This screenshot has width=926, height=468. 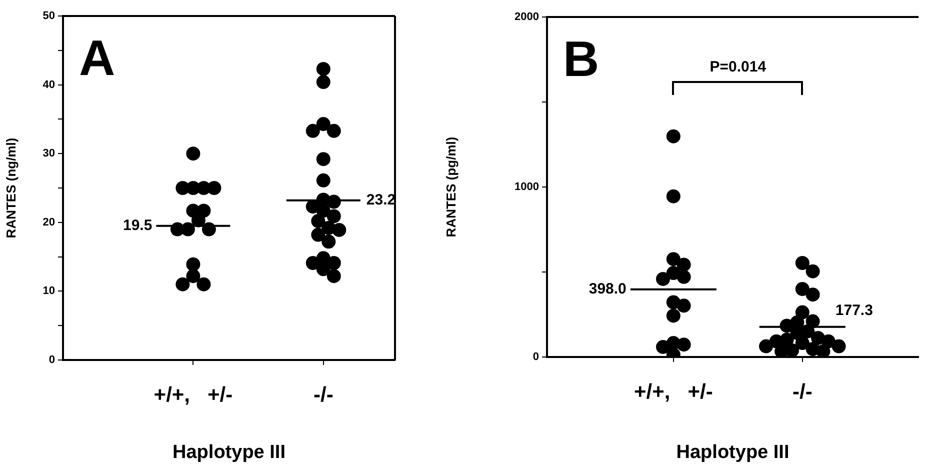 What do you see at coordinates (450, 187) in the screenshot?
I see `y-axis-title: RANTES (pg/ml)` at bounding box center [450, 187].